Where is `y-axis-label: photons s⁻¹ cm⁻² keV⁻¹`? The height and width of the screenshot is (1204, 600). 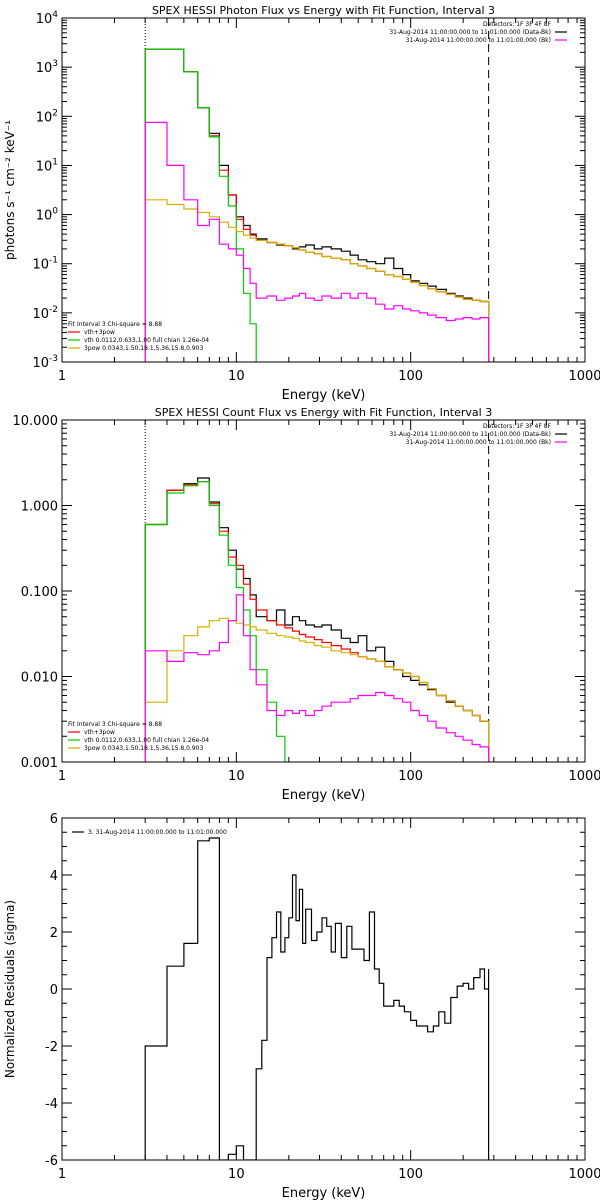 y-axis-label: photons s⁻¹ cm⁻² keV⁻¹ is located at coordinates (10, 190).